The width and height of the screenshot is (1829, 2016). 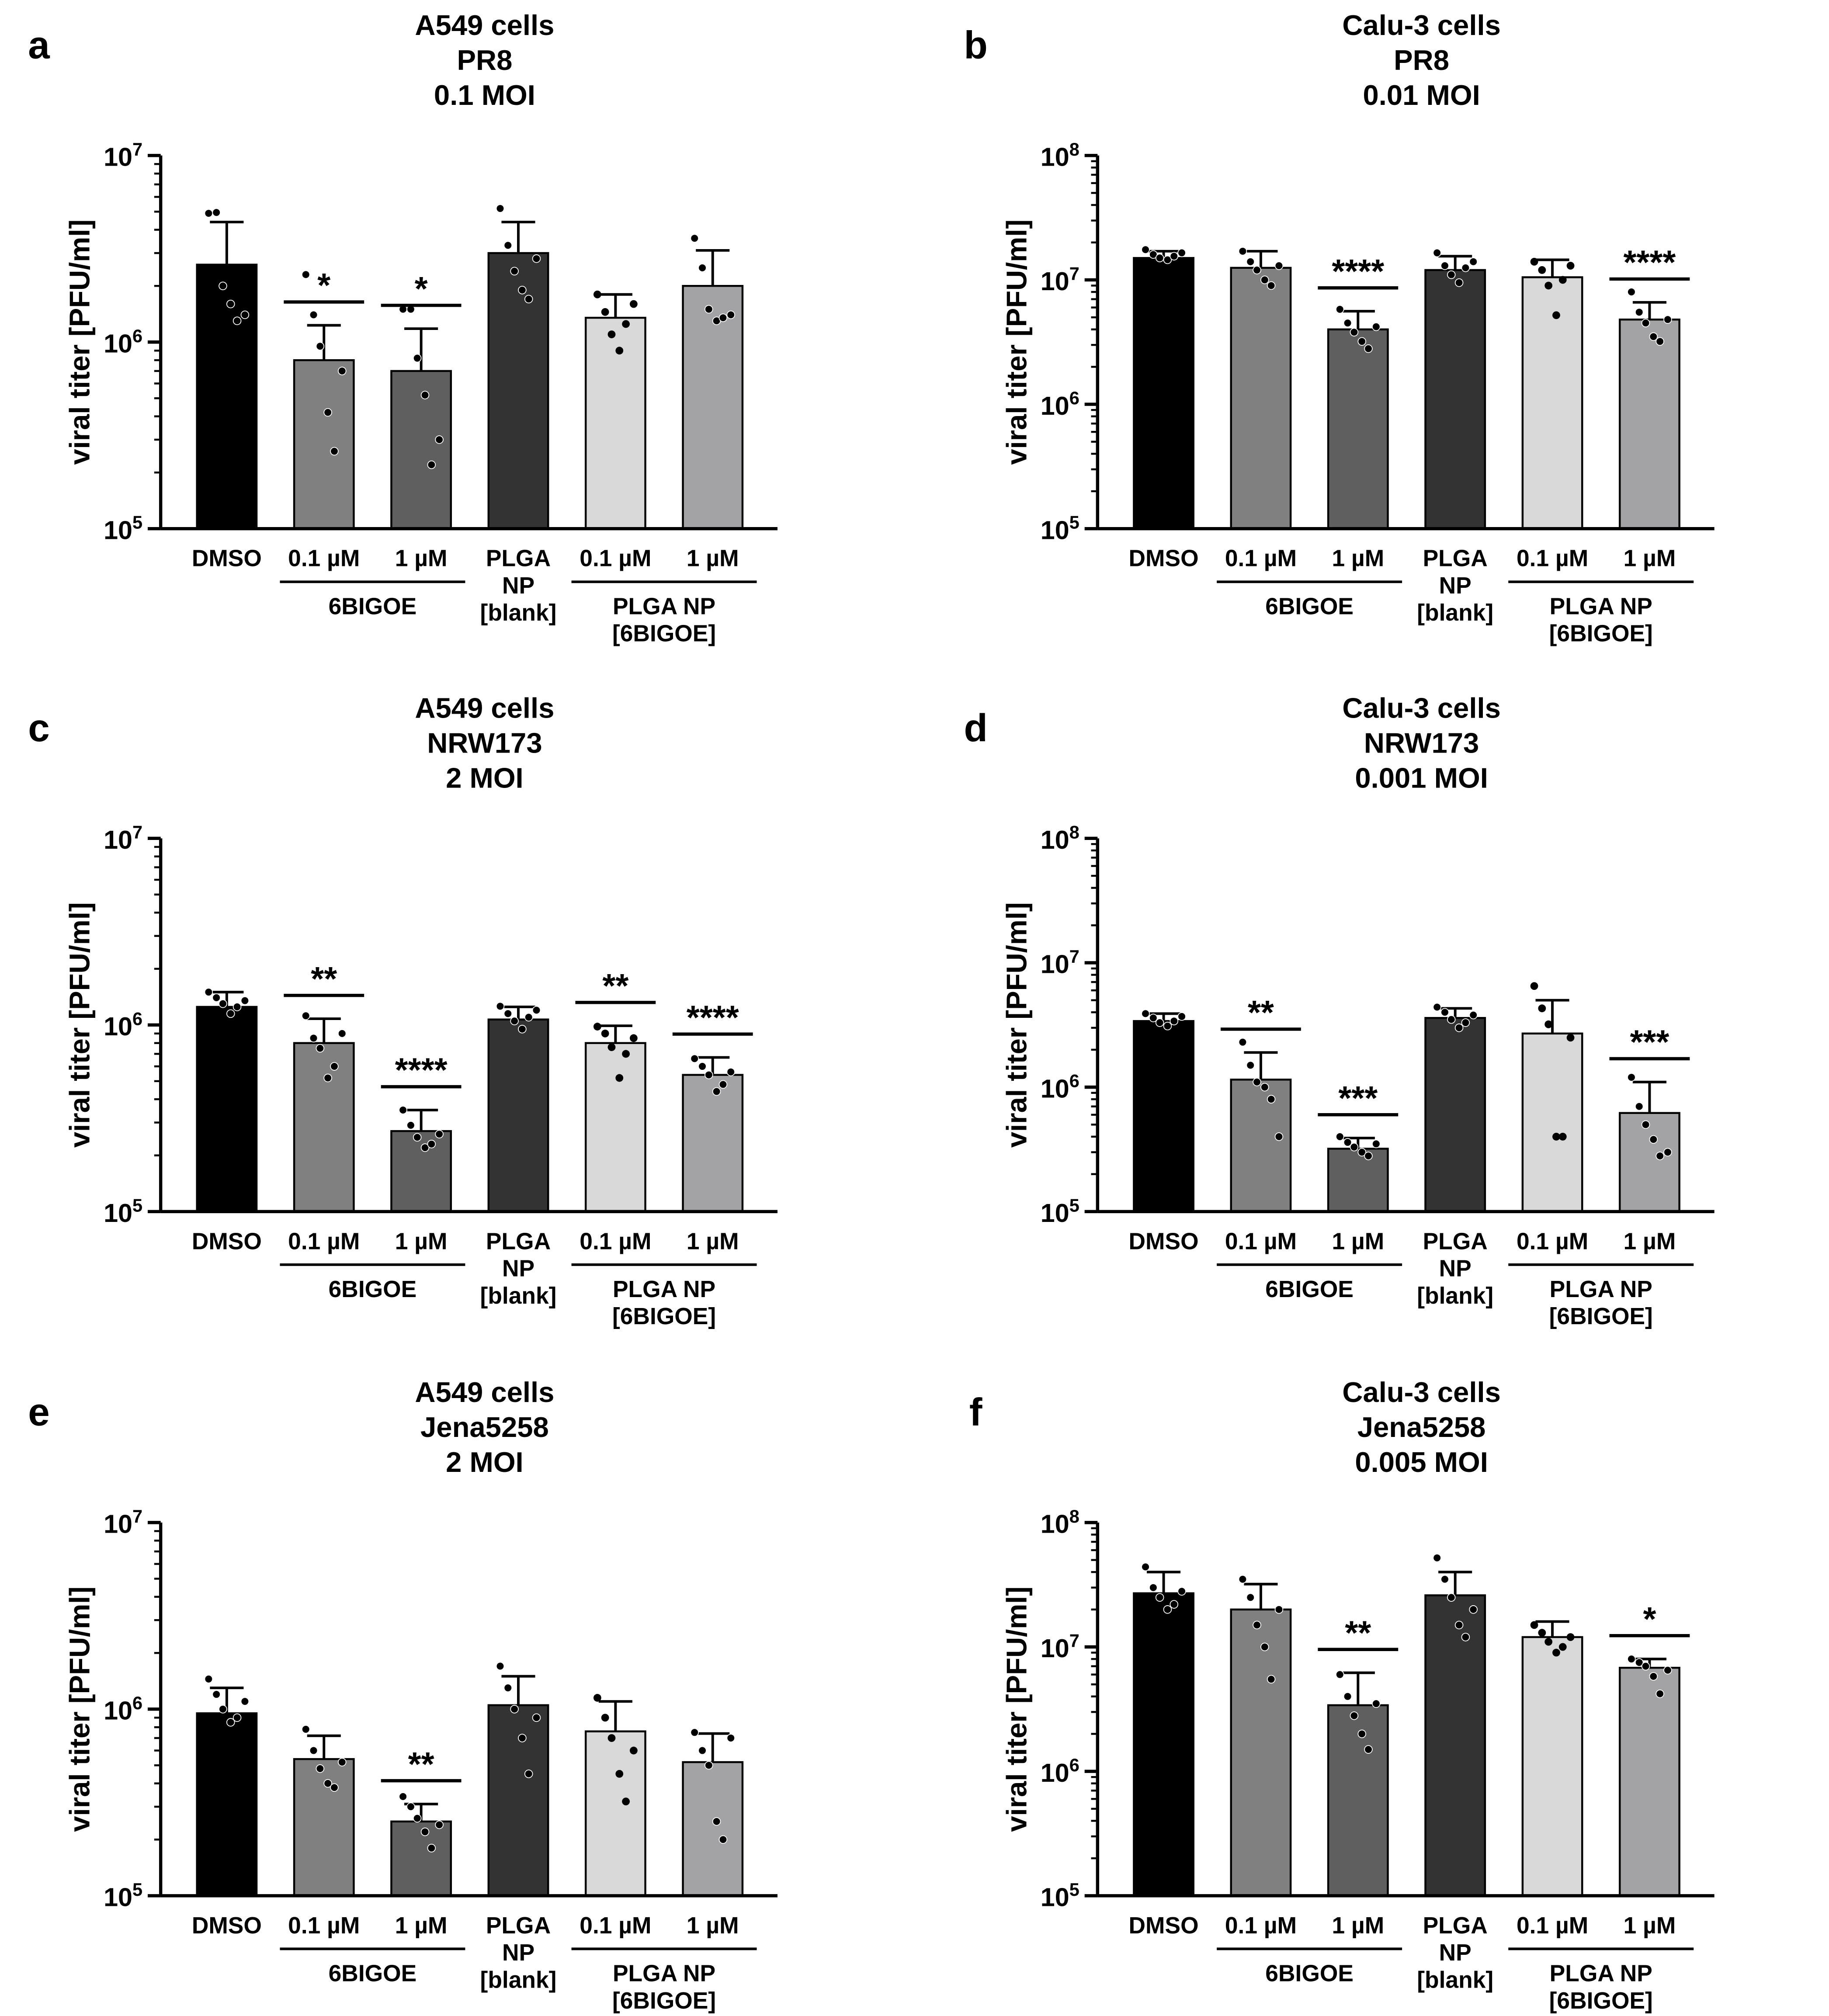 What do you see at coordinates (1601, 1290) in the screenshot?
I see `group-label: PLGA NP` at bounding box center [1601, 1290].